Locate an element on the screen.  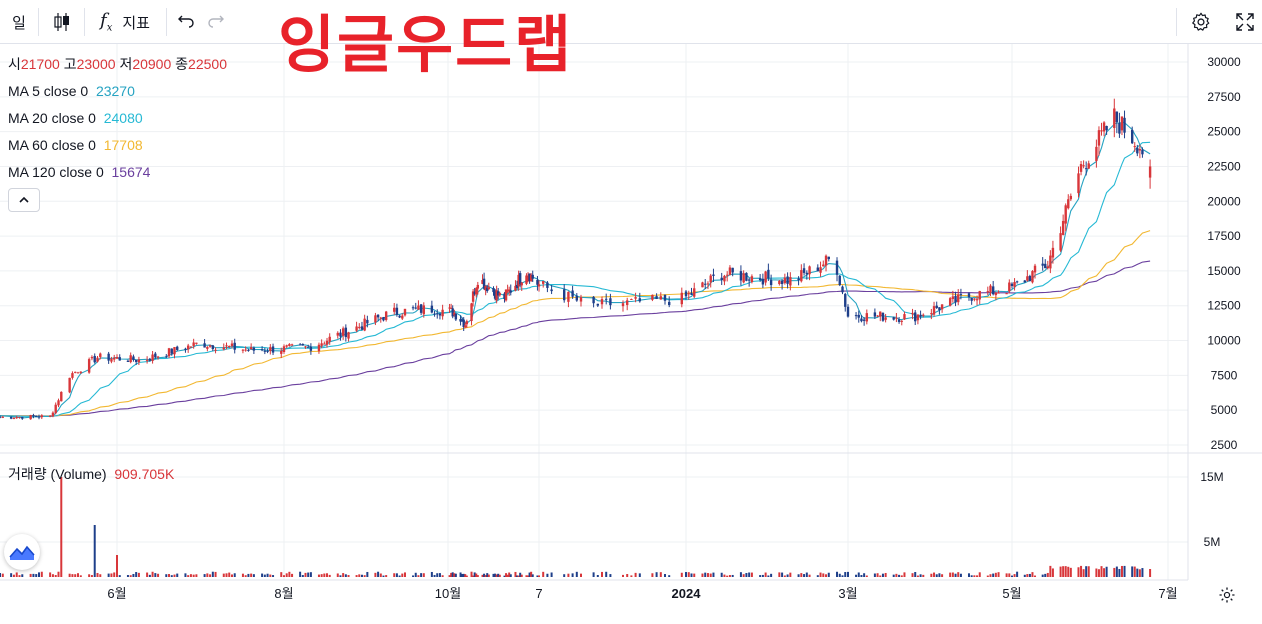
ma120-legend: MA 120 close 0 15674 is located at coordinates (79, 172).